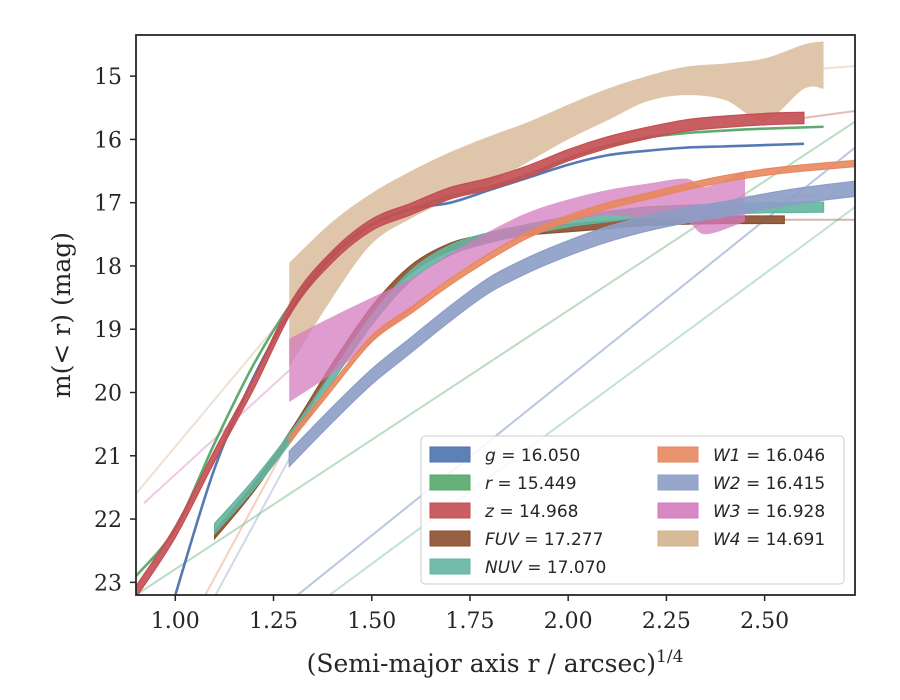  Describe the element at coordinates (783, 512) in the screenshot. I see `legend-label-value: = 16.928` at that location.